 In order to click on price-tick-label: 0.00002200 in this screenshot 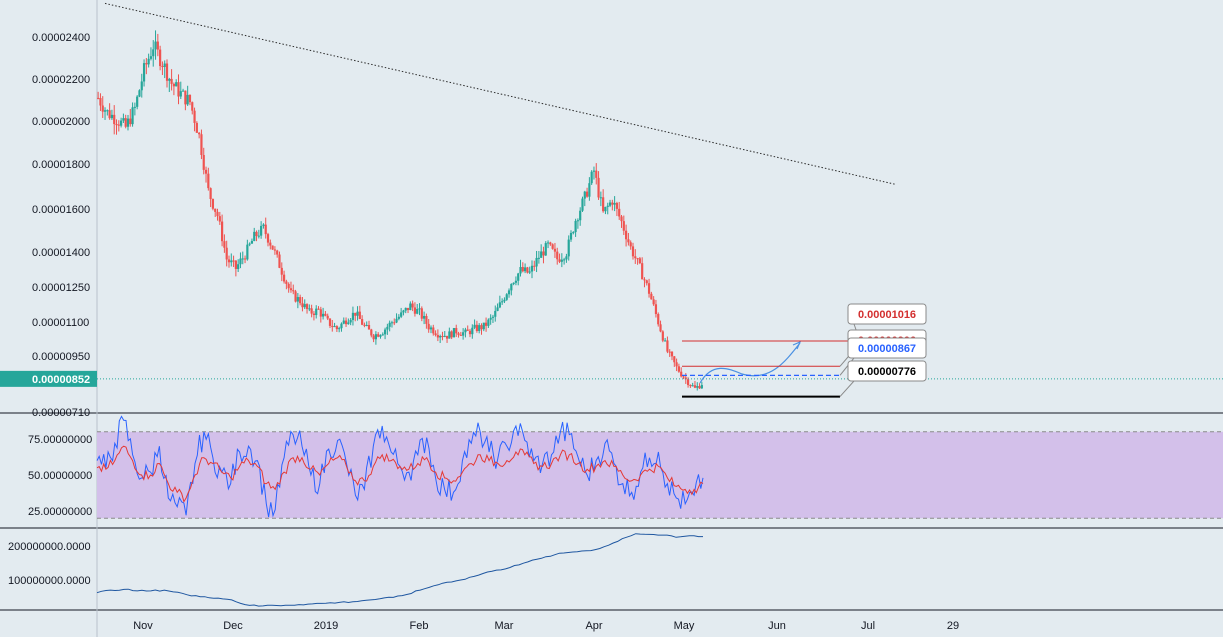, I will do `click(61, 80)`.